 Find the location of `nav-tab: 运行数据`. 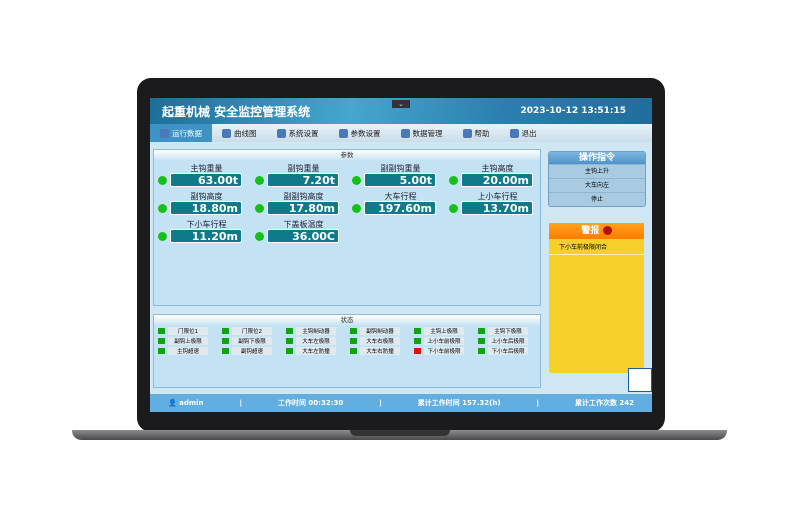

nav-tab: 运行数据 is located at coordinates (181, 133).